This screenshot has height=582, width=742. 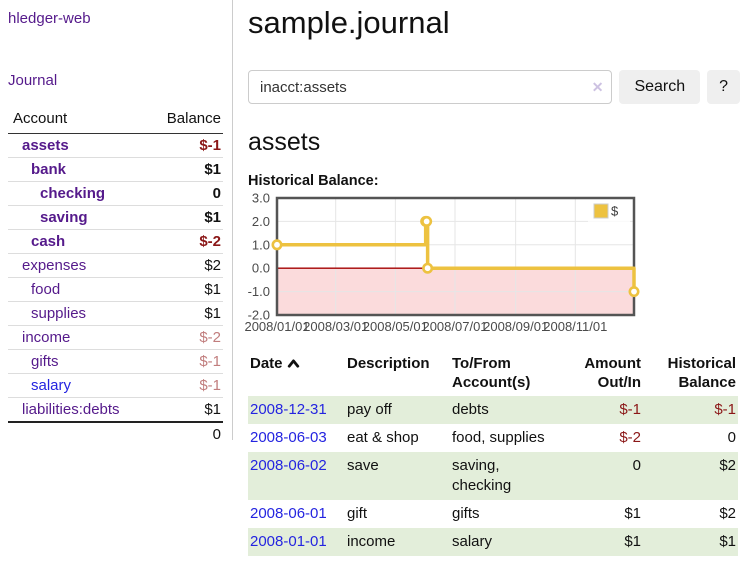 What do you see at coordinates (115, 313) in the screenshot?
I see `account-row: supplies $1` at bounding box center [115, 313].